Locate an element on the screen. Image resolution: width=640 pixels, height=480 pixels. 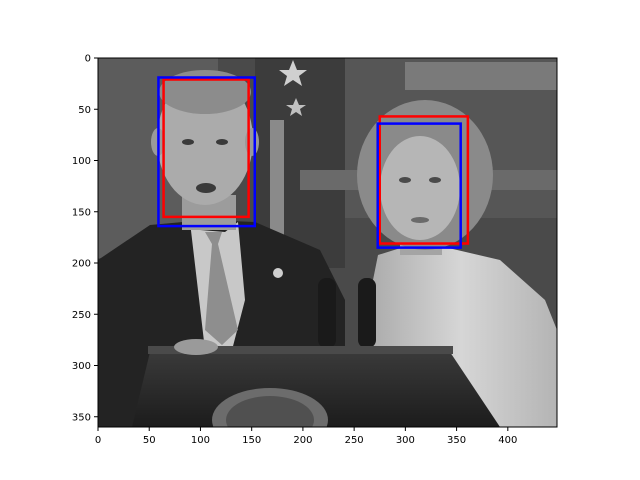
y-axis-ticks: 0 50 100 150 200 250 300 350 is located at coordinates (85, 238).